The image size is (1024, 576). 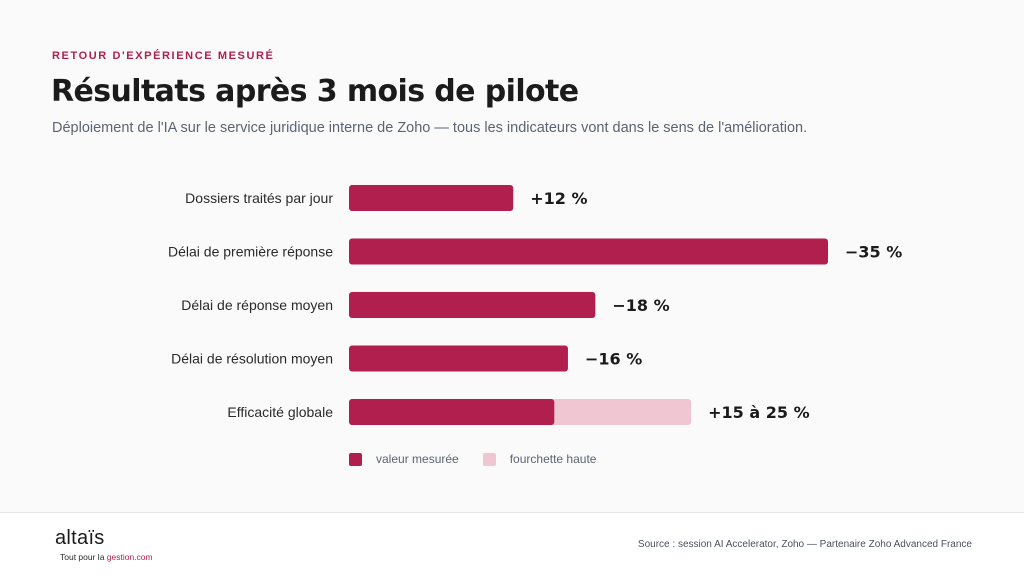 I want to click on bar-delai-de-premiere-reponse, so click(x=588, y=251).